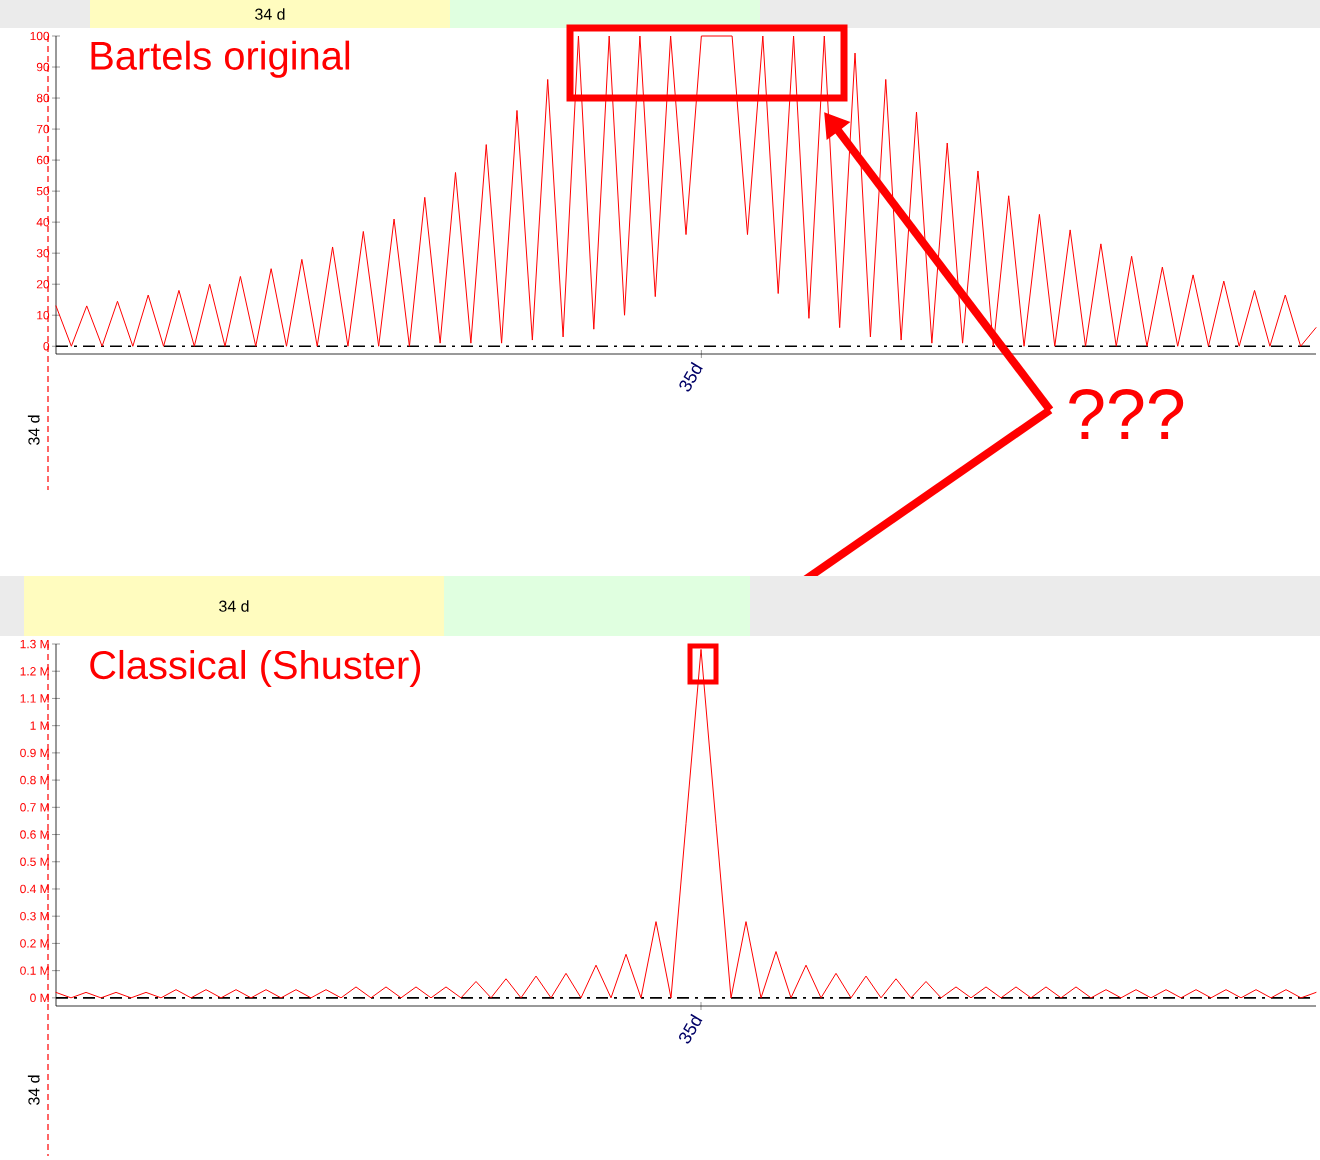 The width and height of the screenshot is (1320, 1160). I want to click on chart-title: Bartels original, so click(220, 59).